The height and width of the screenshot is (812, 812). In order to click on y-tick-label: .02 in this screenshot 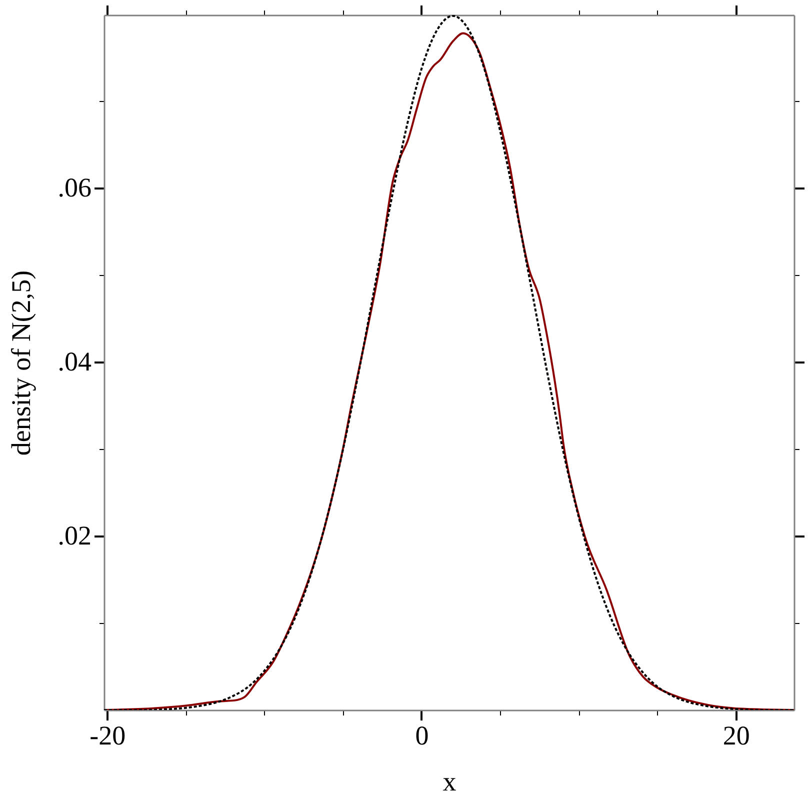, I will do `click(75, 535)`.